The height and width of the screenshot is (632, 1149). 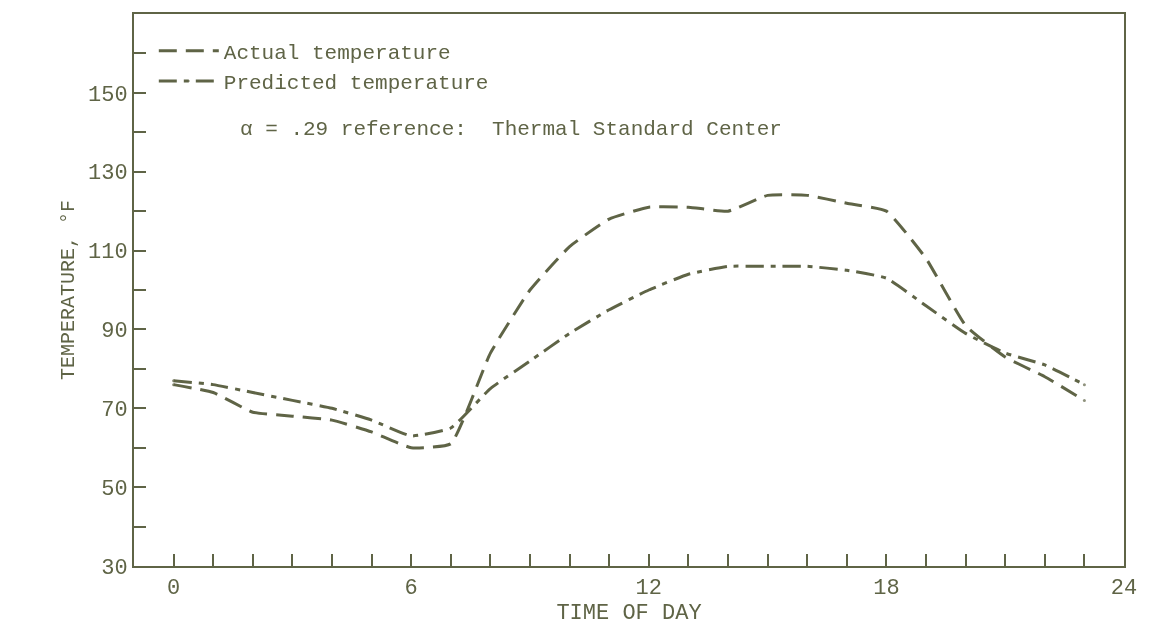 What do you see at coordinates (648, 589) in the screenshot?
I see `x-tick-label: 12` at bounding box center [648, 589].